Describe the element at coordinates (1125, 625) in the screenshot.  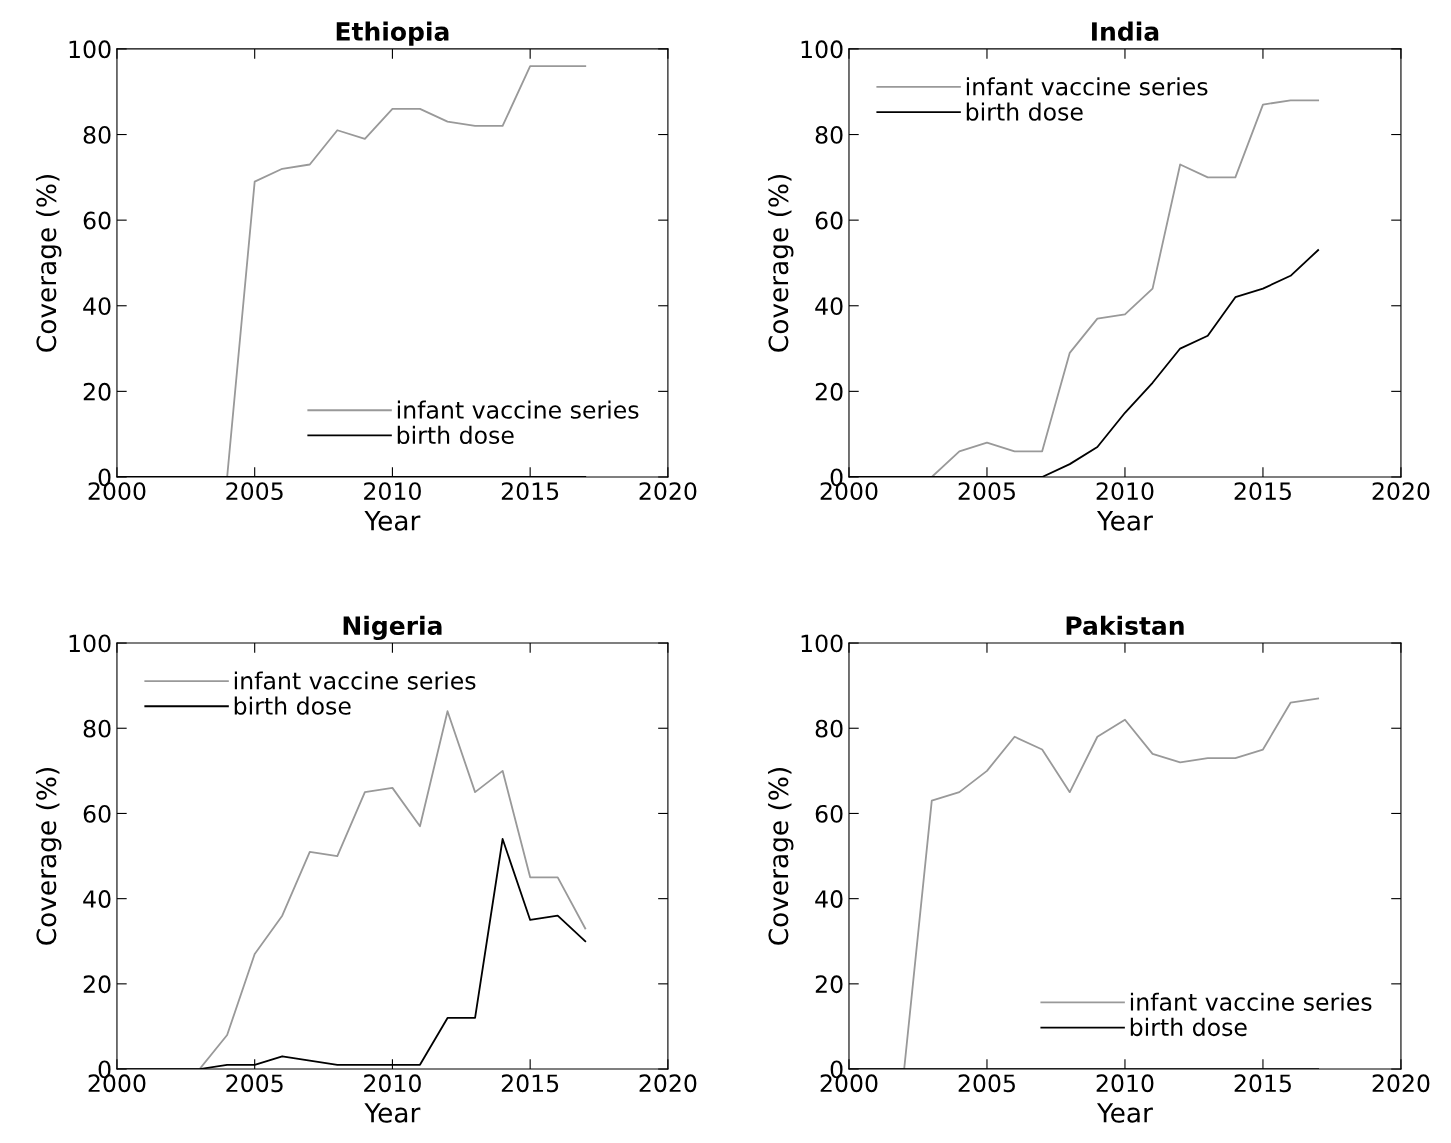
I see `chart-title: Pakistan` at that location.